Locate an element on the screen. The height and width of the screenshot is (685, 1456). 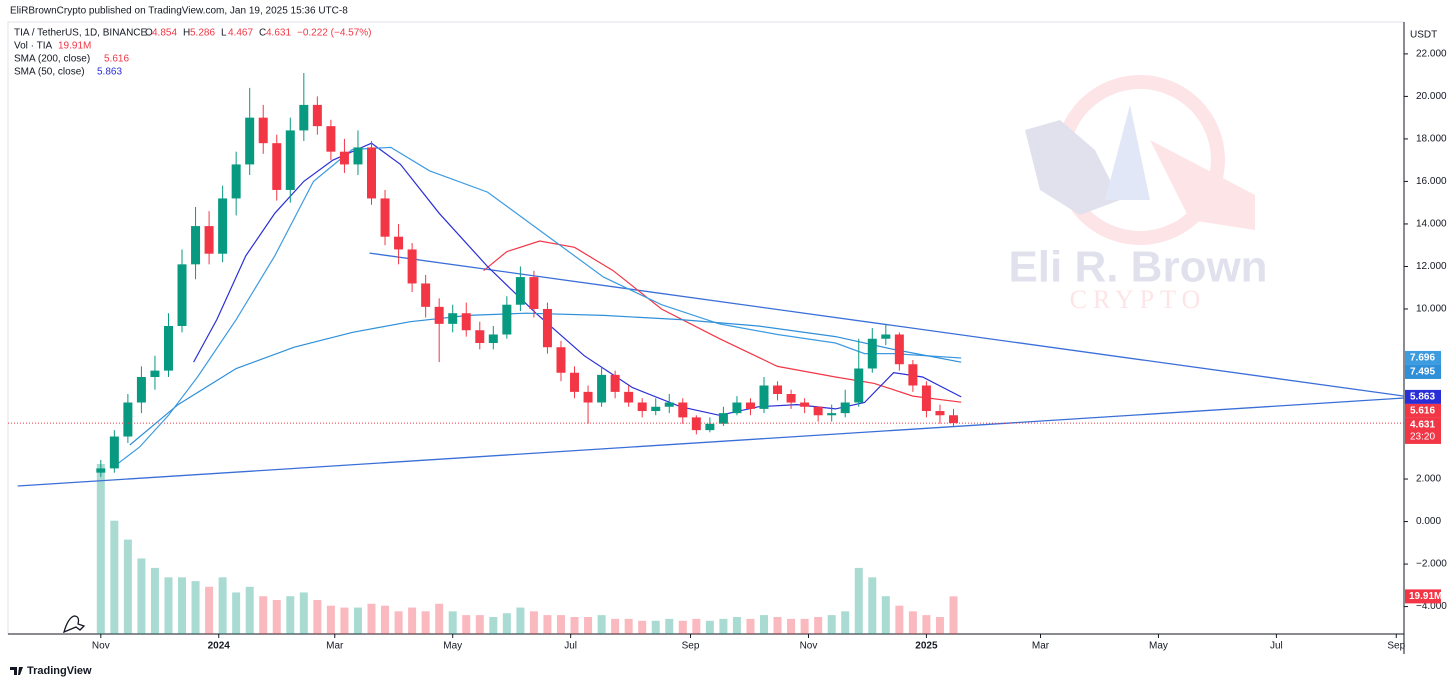
price-tag-label: 7.696 is located at coordinates (1422, 358).